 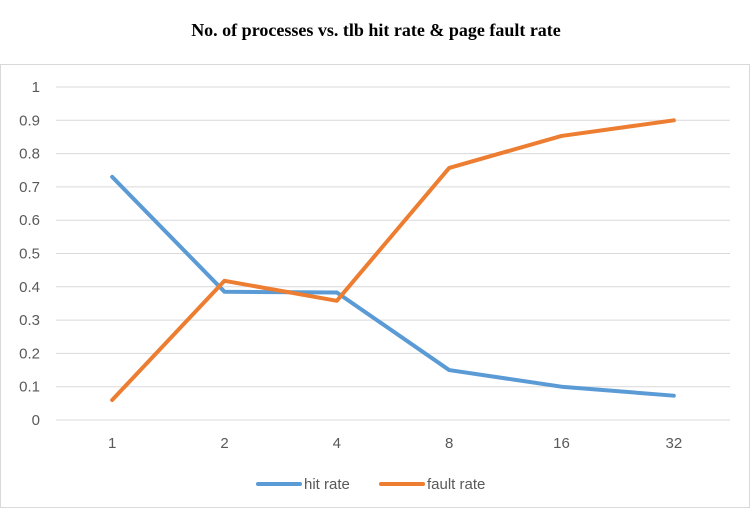 What do you see at coordinates (29, 387) in the screenshot?
I see `y-tick-label: 0.1` at bounding box center [29, 387].